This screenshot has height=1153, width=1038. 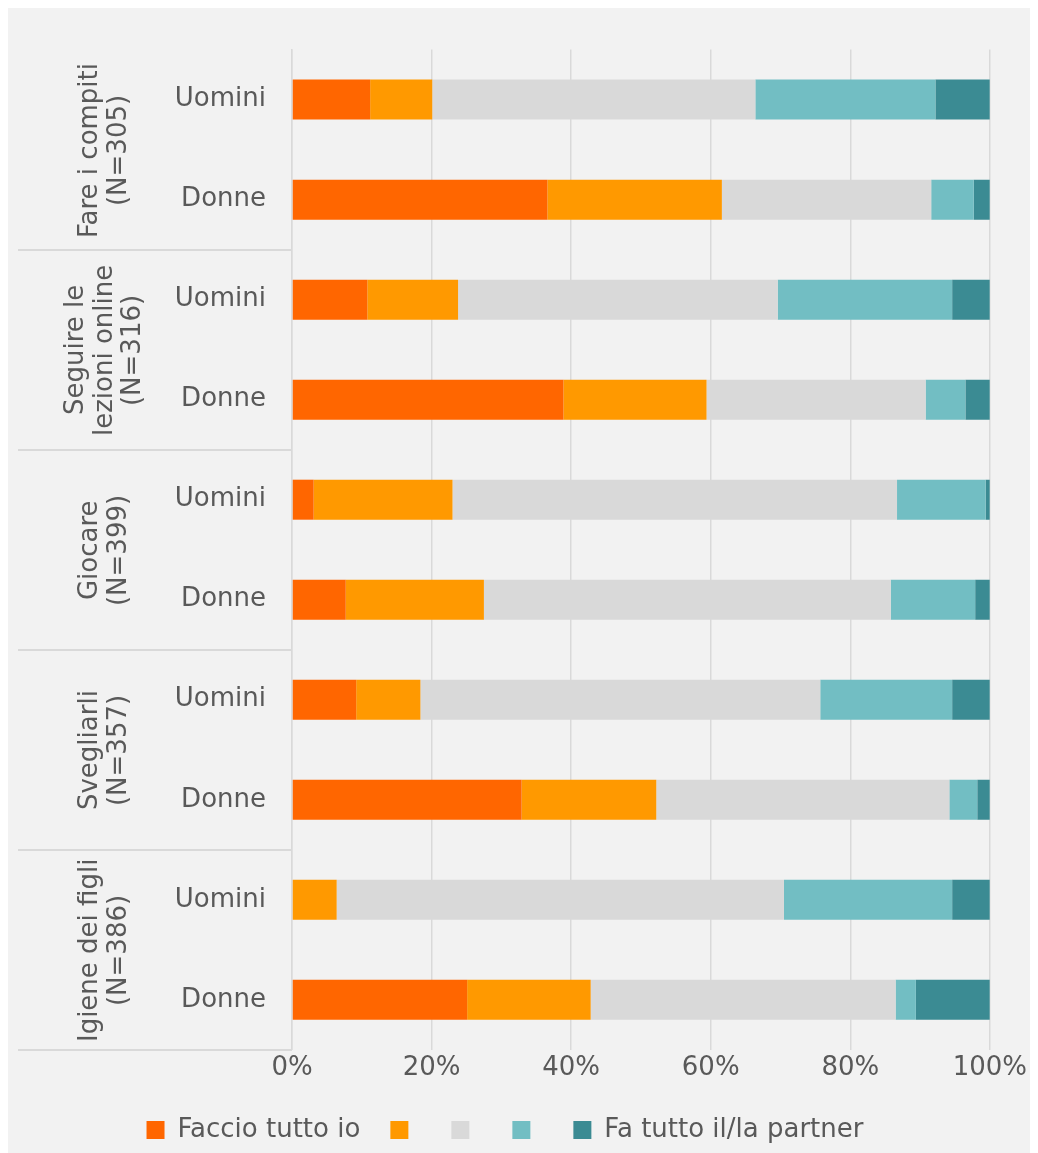 What do you see at coordinates (571, 1066) in the screenshot?
I see `x-tick-label: 40%` at bounding box center [571, 1066].